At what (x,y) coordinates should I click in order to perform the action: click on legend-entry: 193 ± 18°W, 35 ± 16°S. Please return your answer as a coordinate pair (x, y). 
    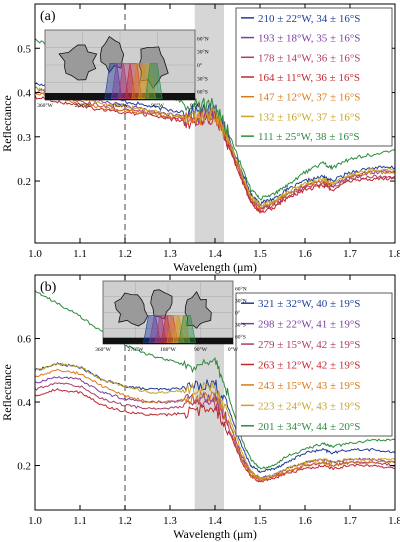
    Looking at the image, I should click on (309, 39).